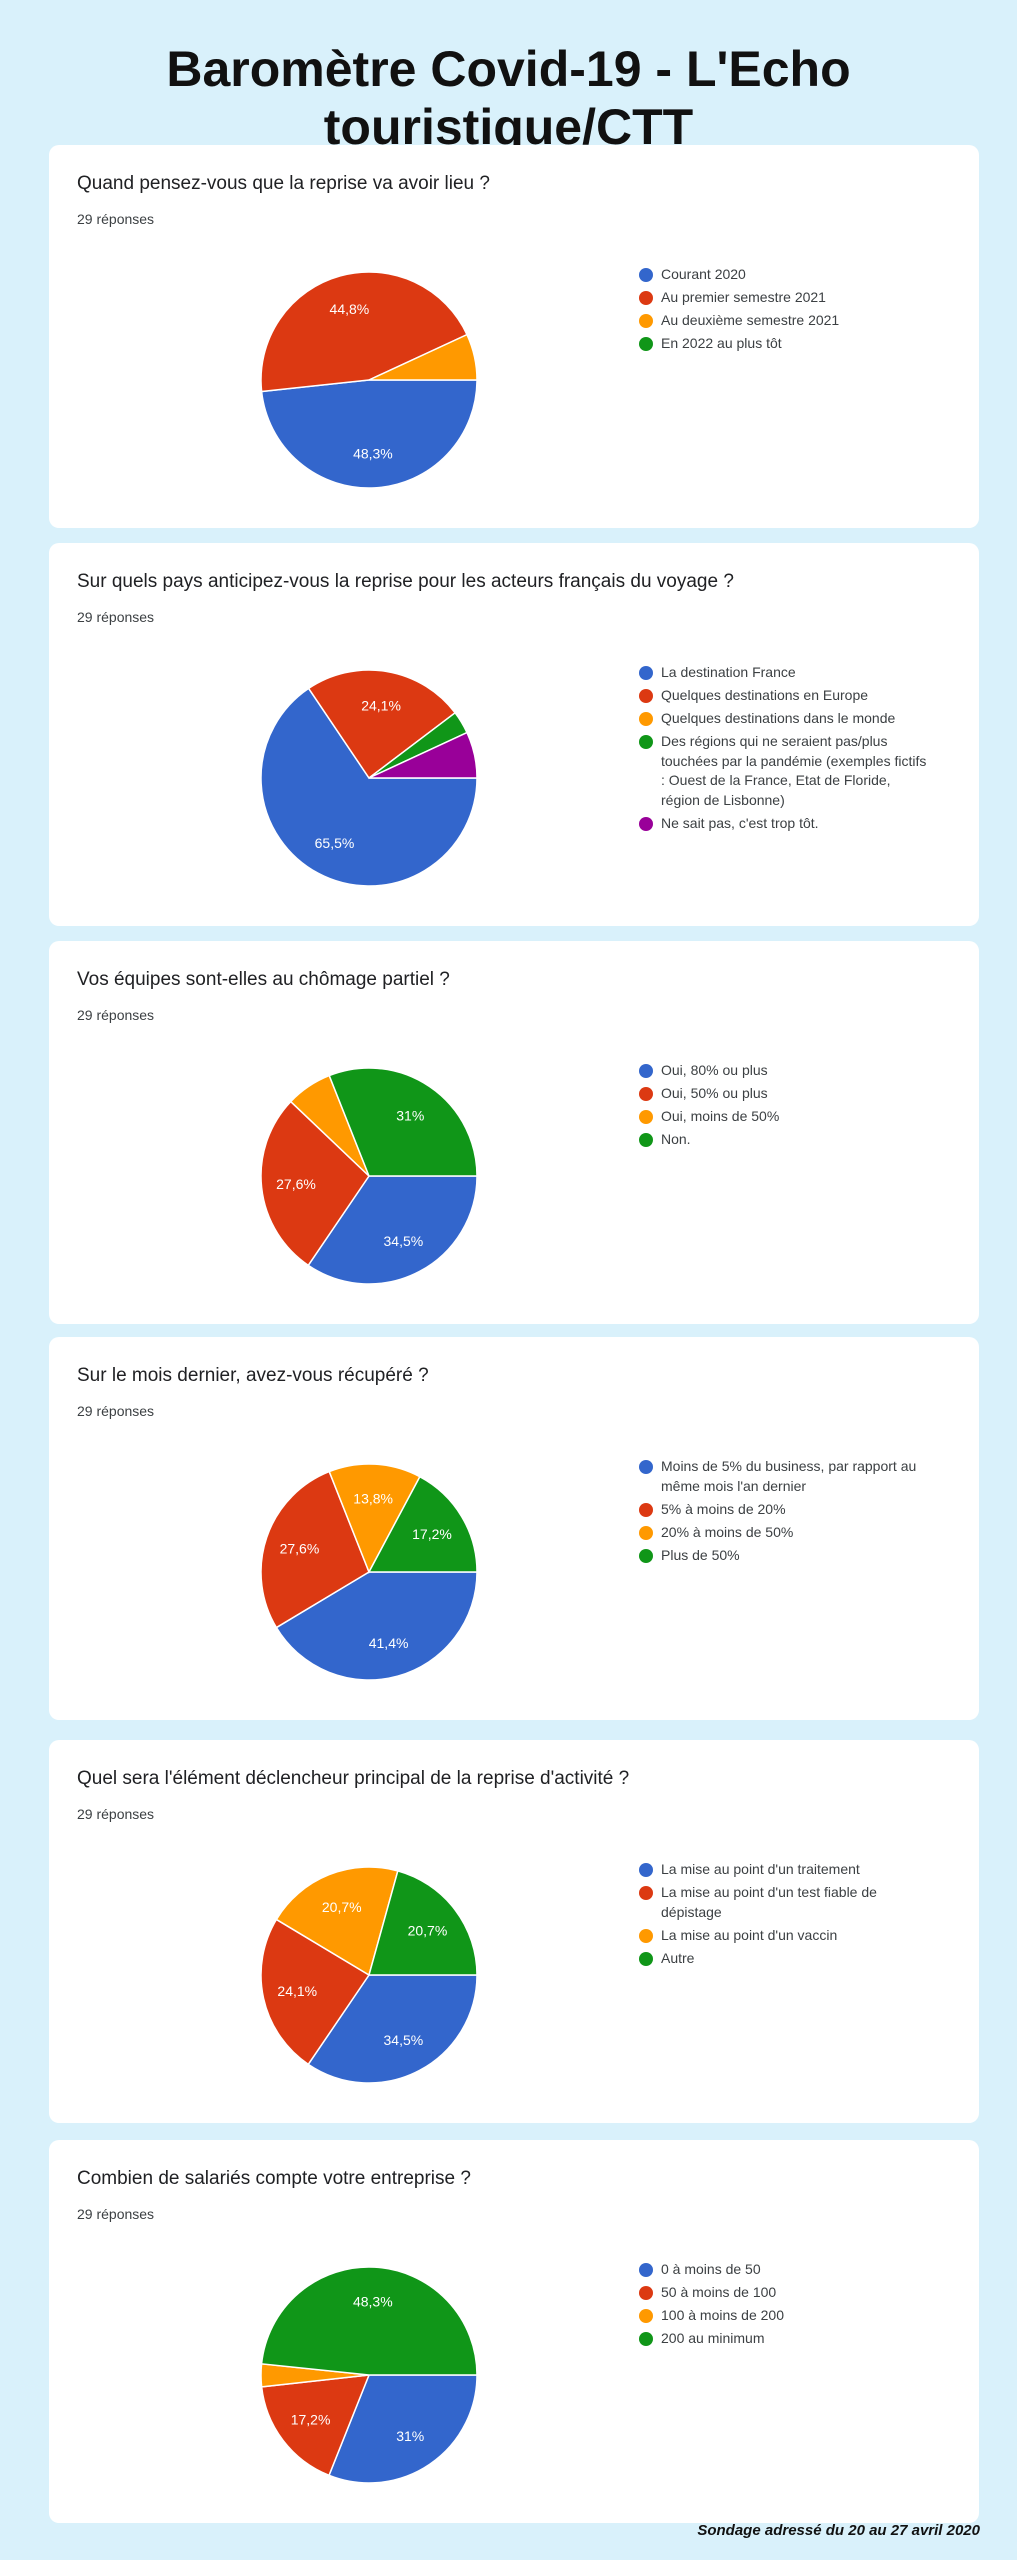 The image size is (1017, 2560). Describe the element at coordinates (296, 1184) in the screenshot. I see `slice-label: 27,6%` at that location.